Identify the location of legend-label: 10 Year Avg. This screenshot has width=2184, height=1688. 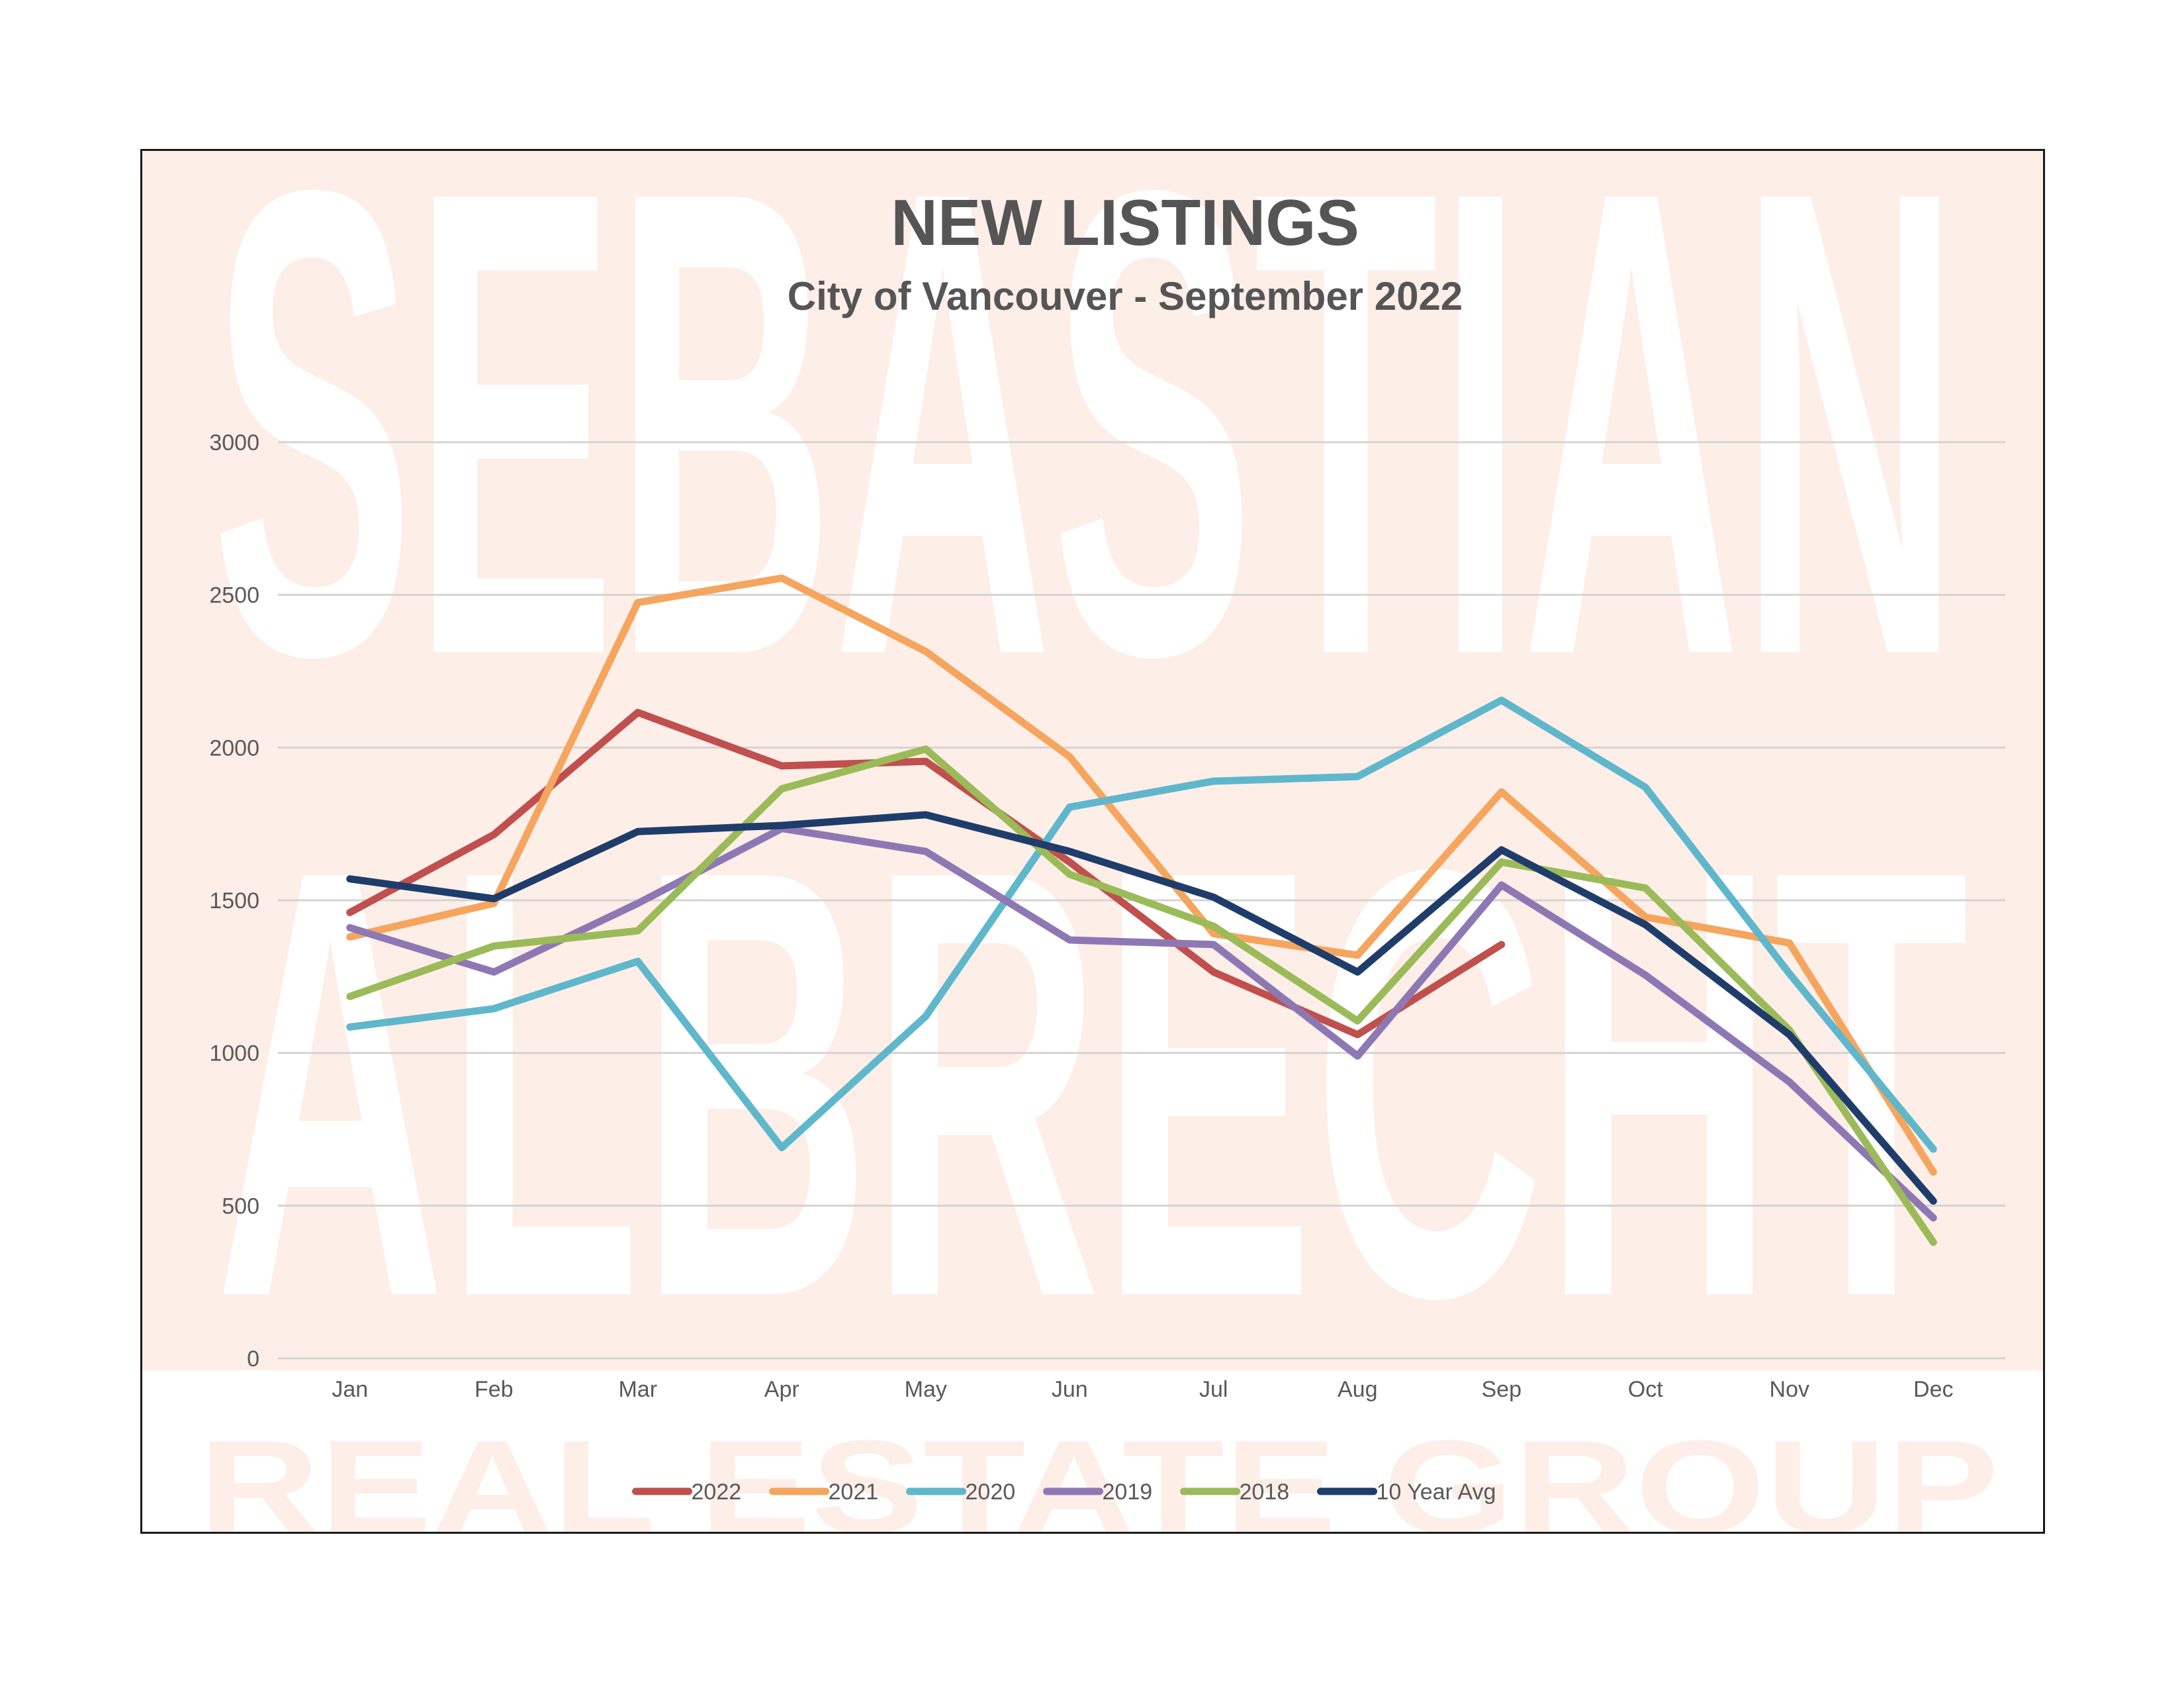
(1436, 1492).